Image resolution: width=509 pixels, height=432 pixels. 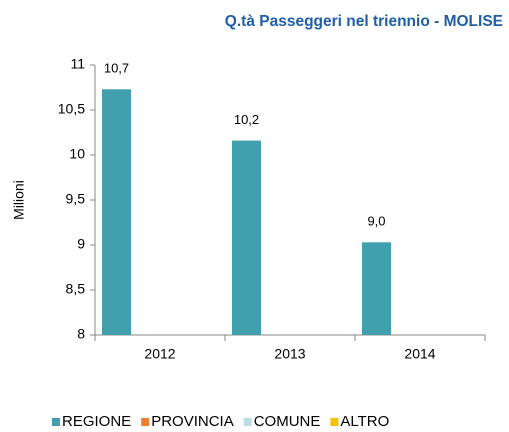 I want to click on y-tick-label: 9, so click(x=81, y=244).